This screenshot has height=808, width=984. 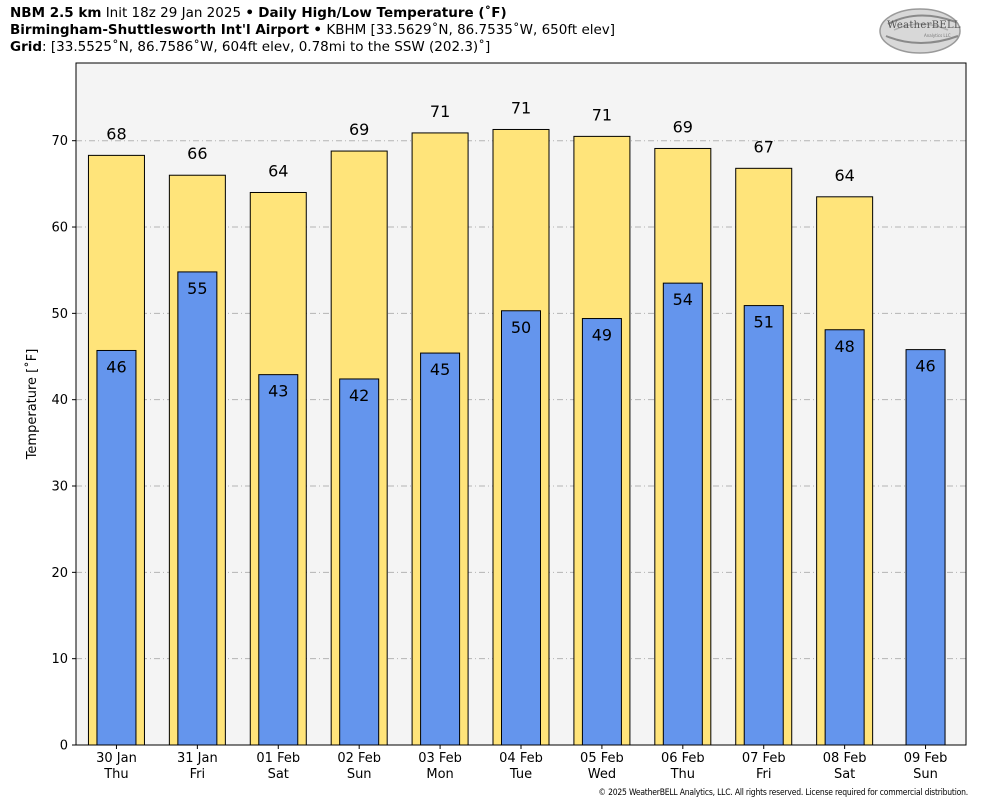 What do you see at coordinates (59, 314) in the screenshot?
I see `y-tick-label: 50` at bounding box center [59, 314].